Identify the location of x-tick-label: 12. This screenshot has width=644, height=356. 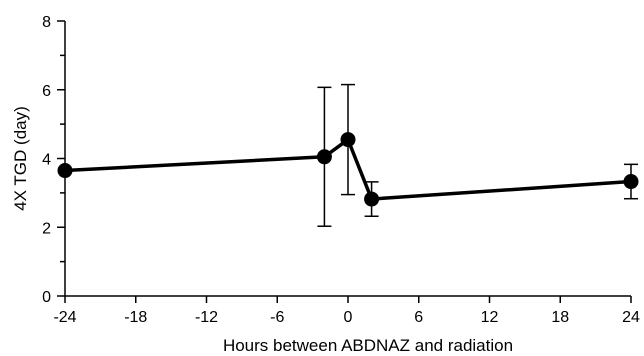
(490, 317).